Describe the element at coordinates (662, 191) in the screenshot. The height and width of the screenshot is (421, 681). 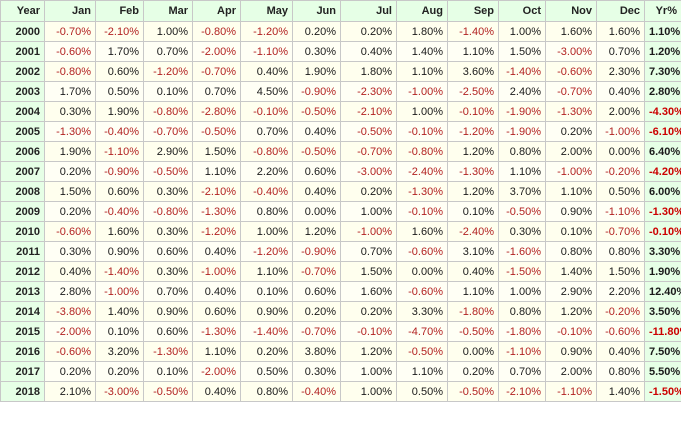
I see `year-total-cell: 6.00%` at that location.